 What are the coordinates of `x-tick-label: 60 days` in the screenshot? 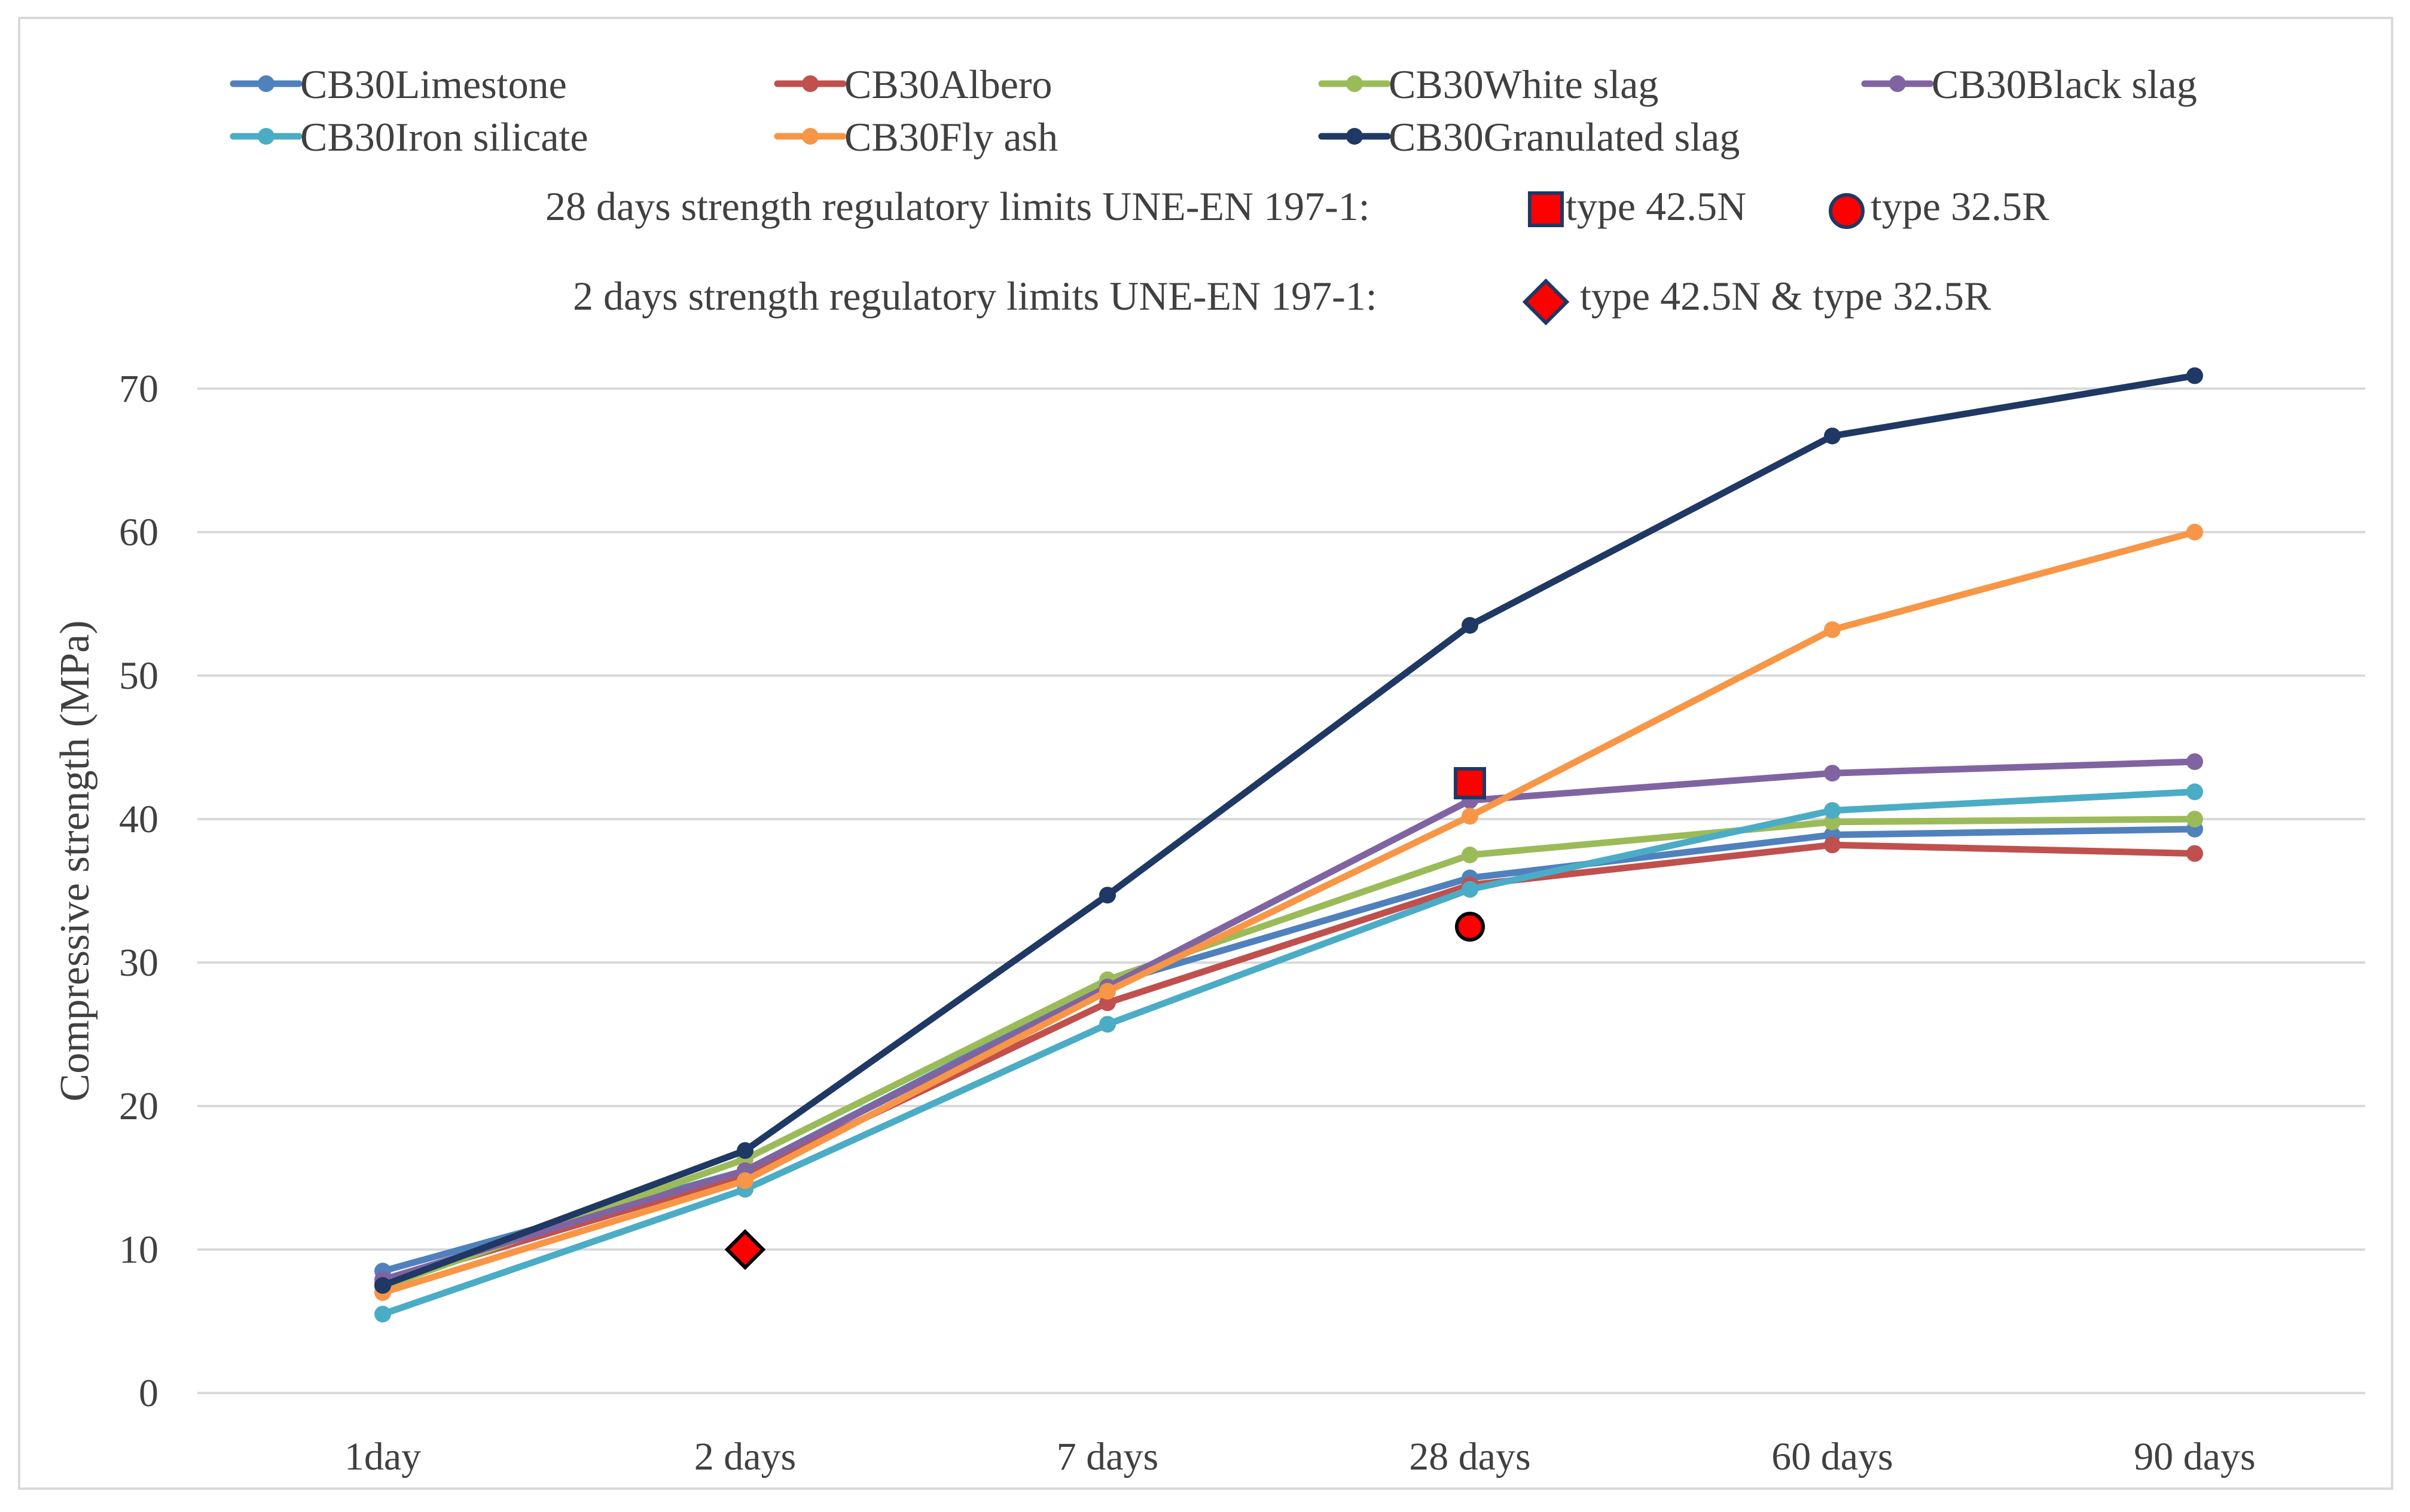 It's located at (1832, 1457).